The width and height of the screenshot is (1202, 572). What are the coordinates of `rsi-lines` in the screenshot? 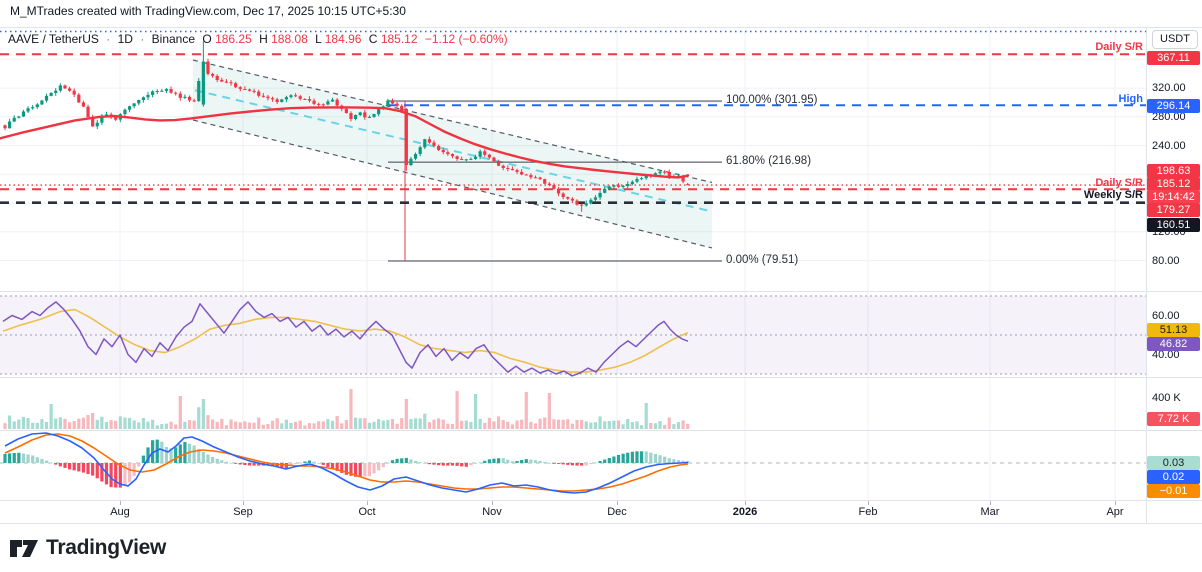 It's located at (345, 339).